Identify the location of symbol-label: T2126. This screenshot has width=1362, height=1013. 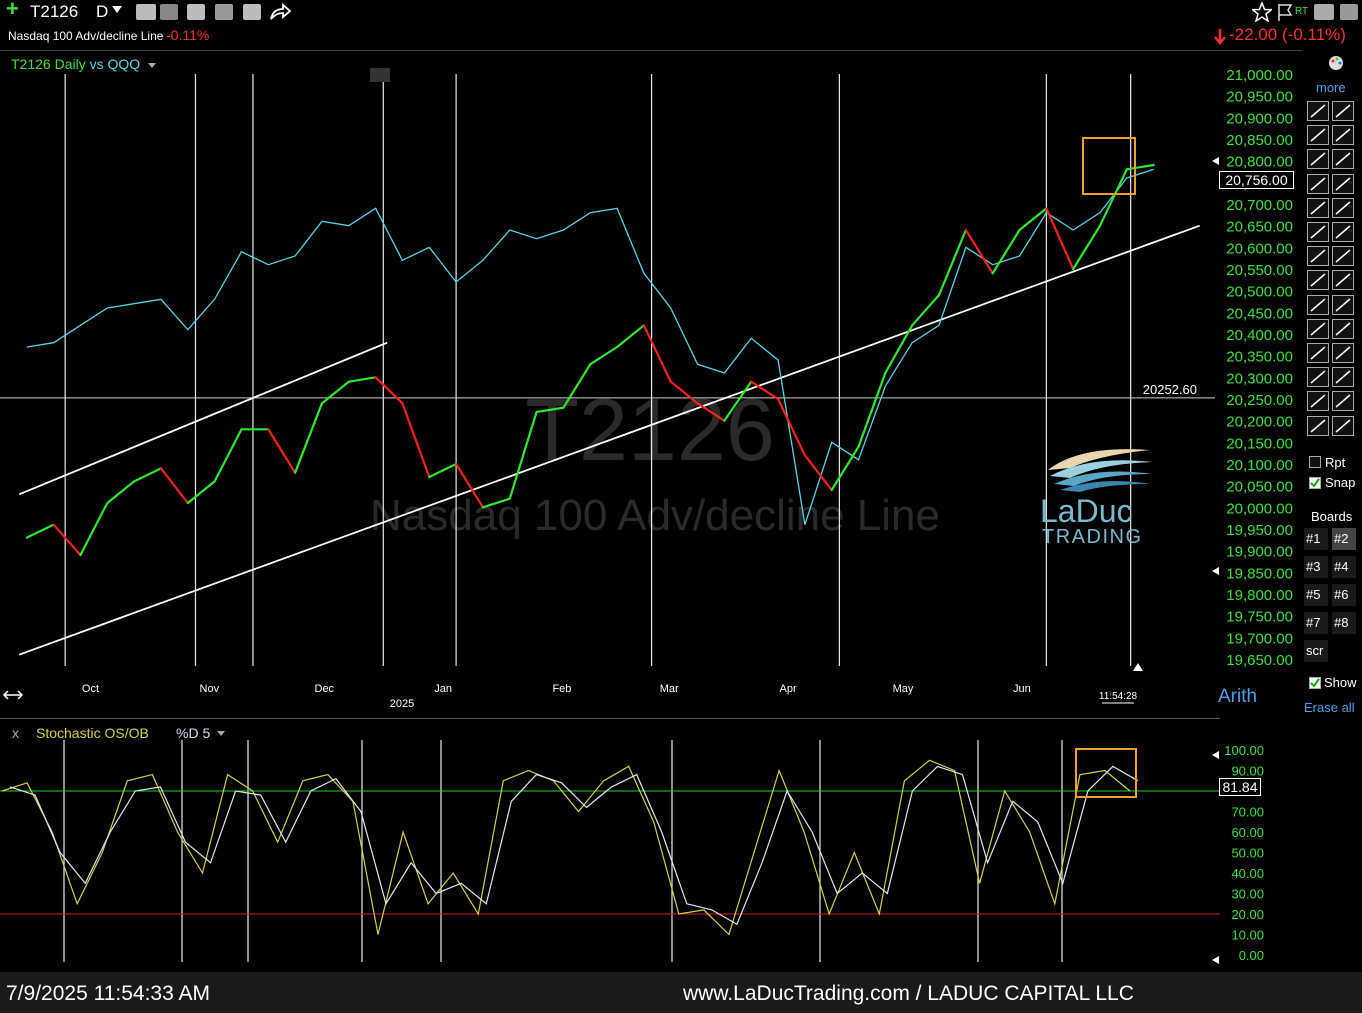
(54, 11).